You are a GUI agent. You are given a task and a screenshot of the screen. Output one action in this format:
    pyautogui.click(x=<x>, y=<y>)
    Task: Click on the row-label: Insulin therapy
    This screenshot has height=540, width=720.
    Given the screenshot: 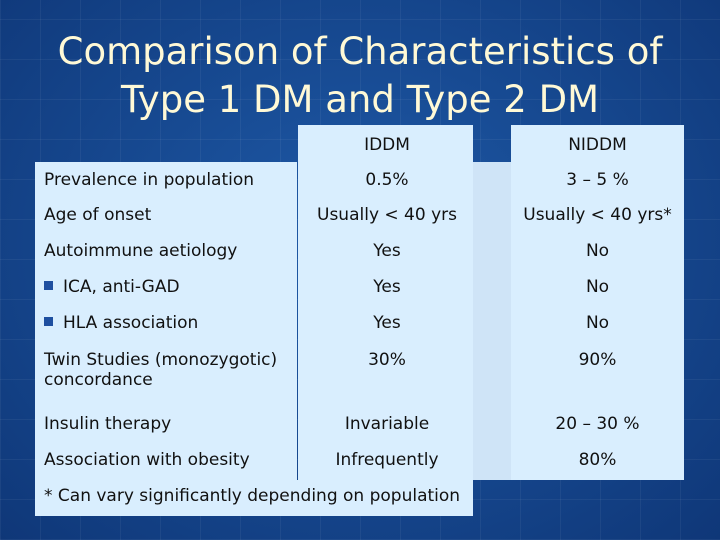 What is the action you would take?
    pyautogui.click(x=108, y=424)
    